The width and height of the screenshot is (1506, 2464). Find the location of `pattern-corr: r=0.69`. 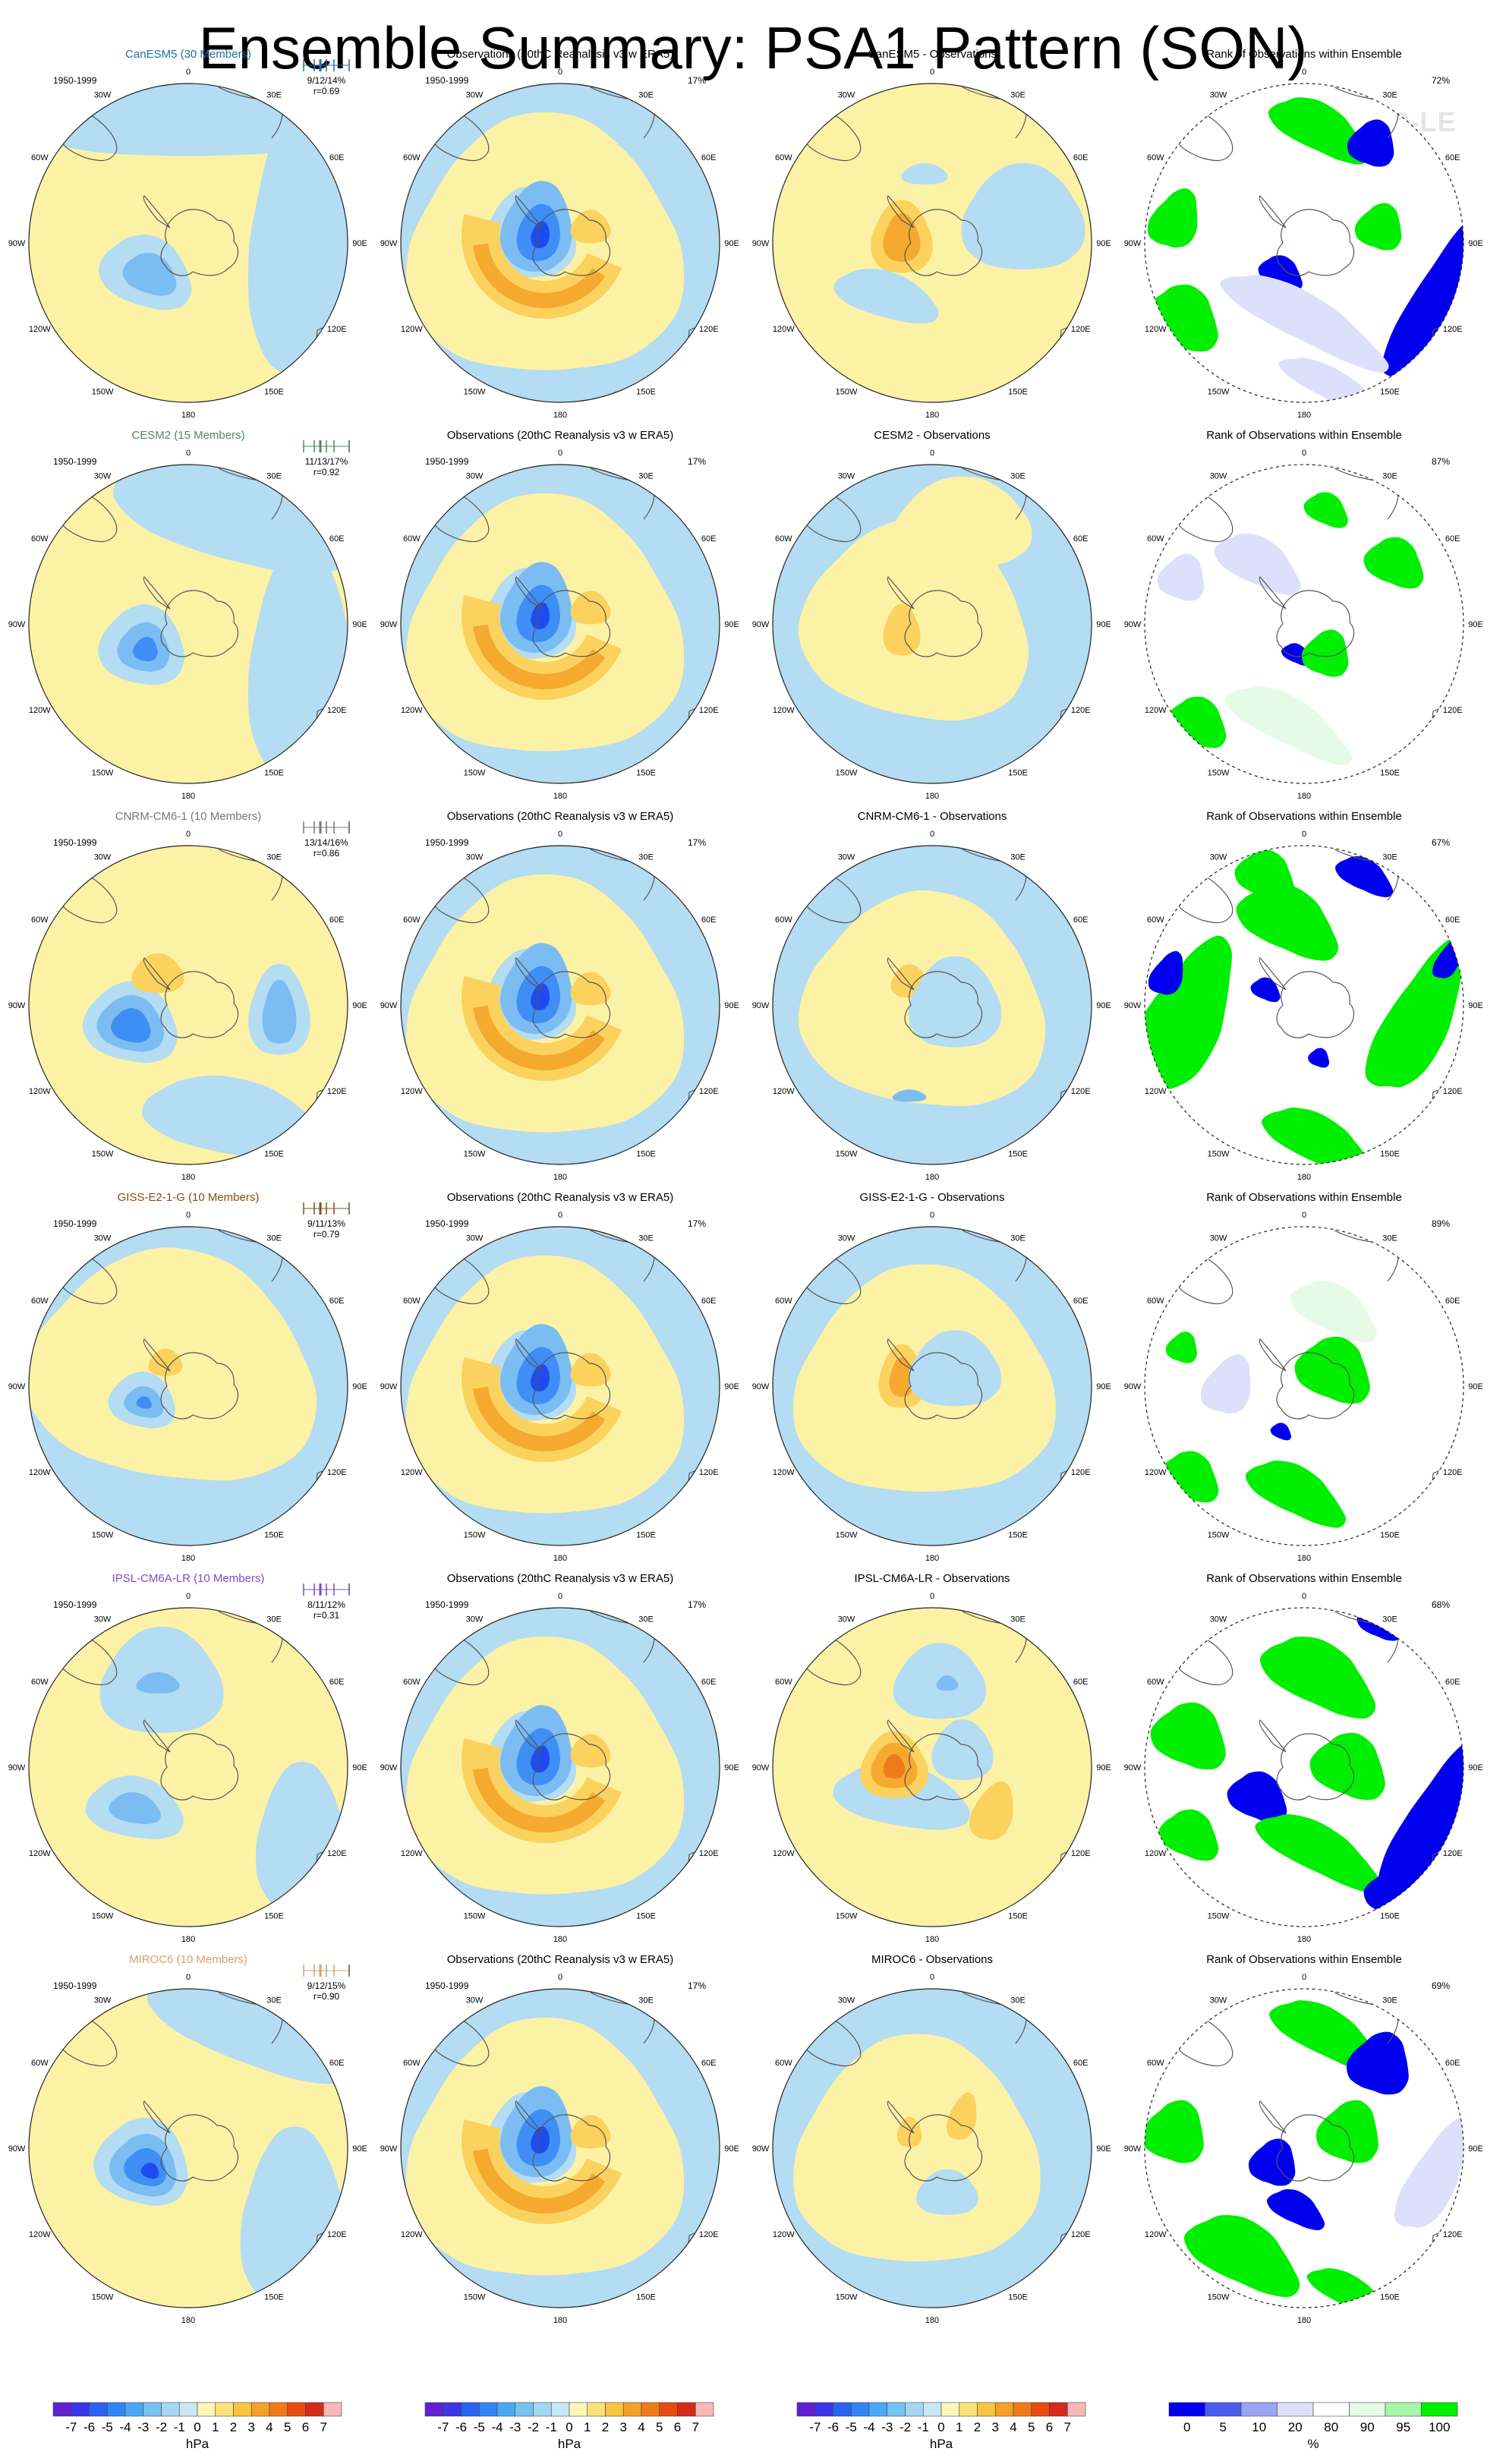

pattern-corr: r=0.69 is located at coordinates (326, 91).